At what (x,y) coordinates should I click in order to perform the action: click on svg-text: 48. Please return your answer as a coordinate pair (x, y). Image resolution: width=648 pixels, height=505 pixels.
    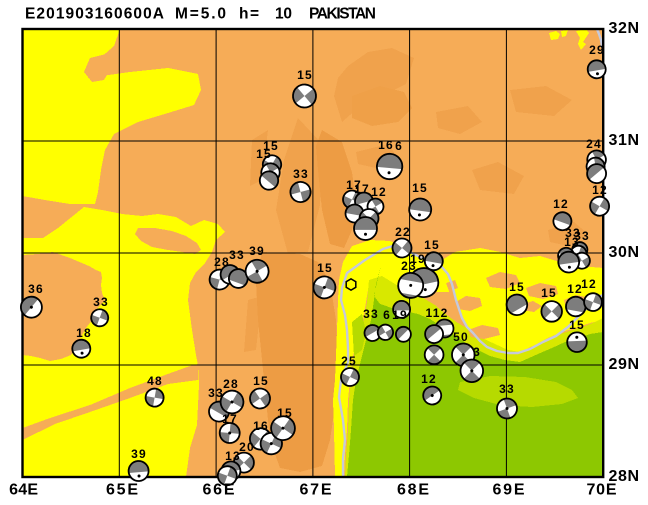
    Looking at the image, I should click on (155, 381).